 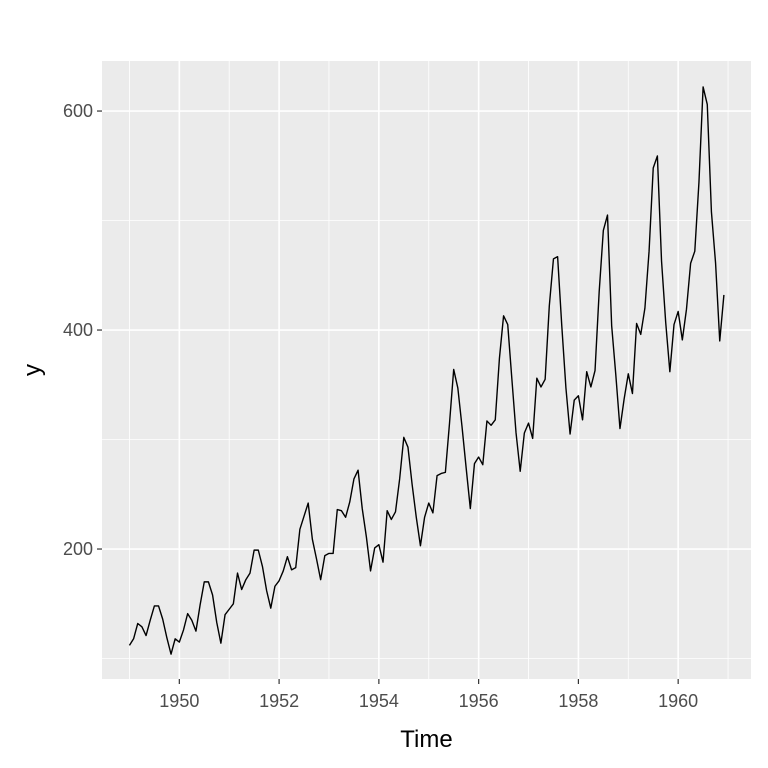 What do you see at coordinates (179, 701) in the screenshot?
I see `x-tick-label: 1950` at bounding box center [179, 701].